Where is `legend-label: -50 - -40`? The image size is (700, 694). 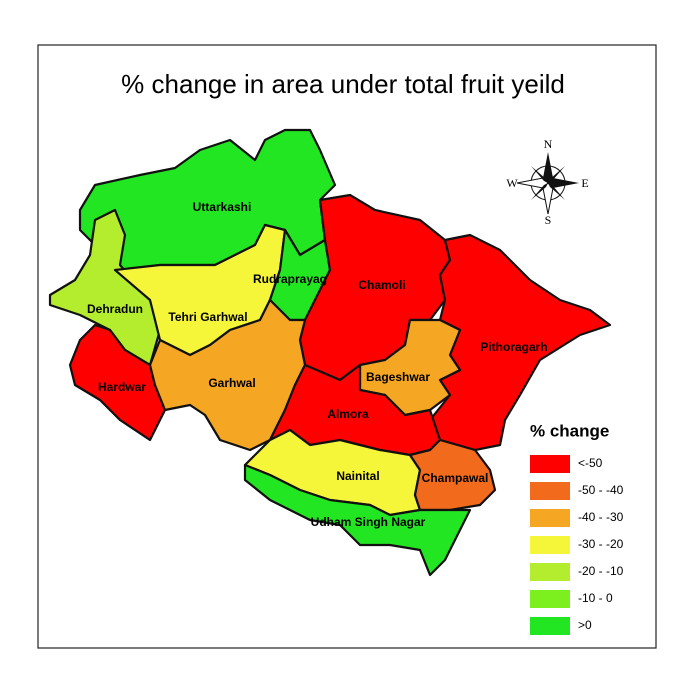 legend-label: -50 - -40 is located at coordinates (601, 490).